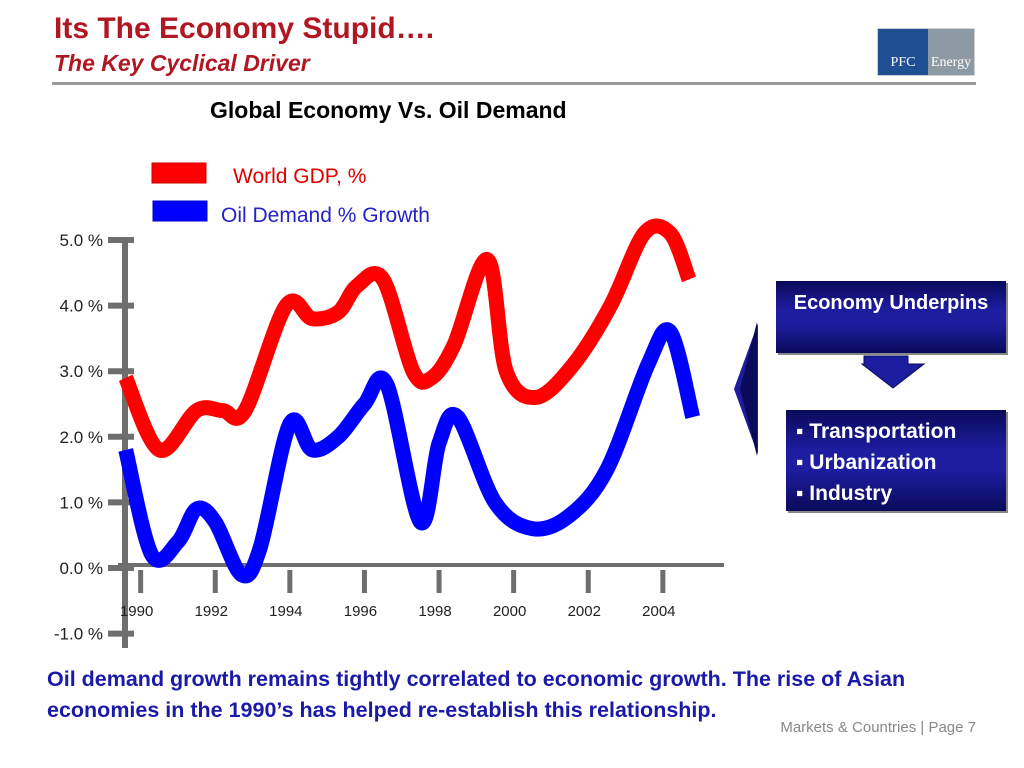 The height and width of the screenshot is (768, 1024). I want to click on y-tick-label: 0.0 %, so click(81, 568).